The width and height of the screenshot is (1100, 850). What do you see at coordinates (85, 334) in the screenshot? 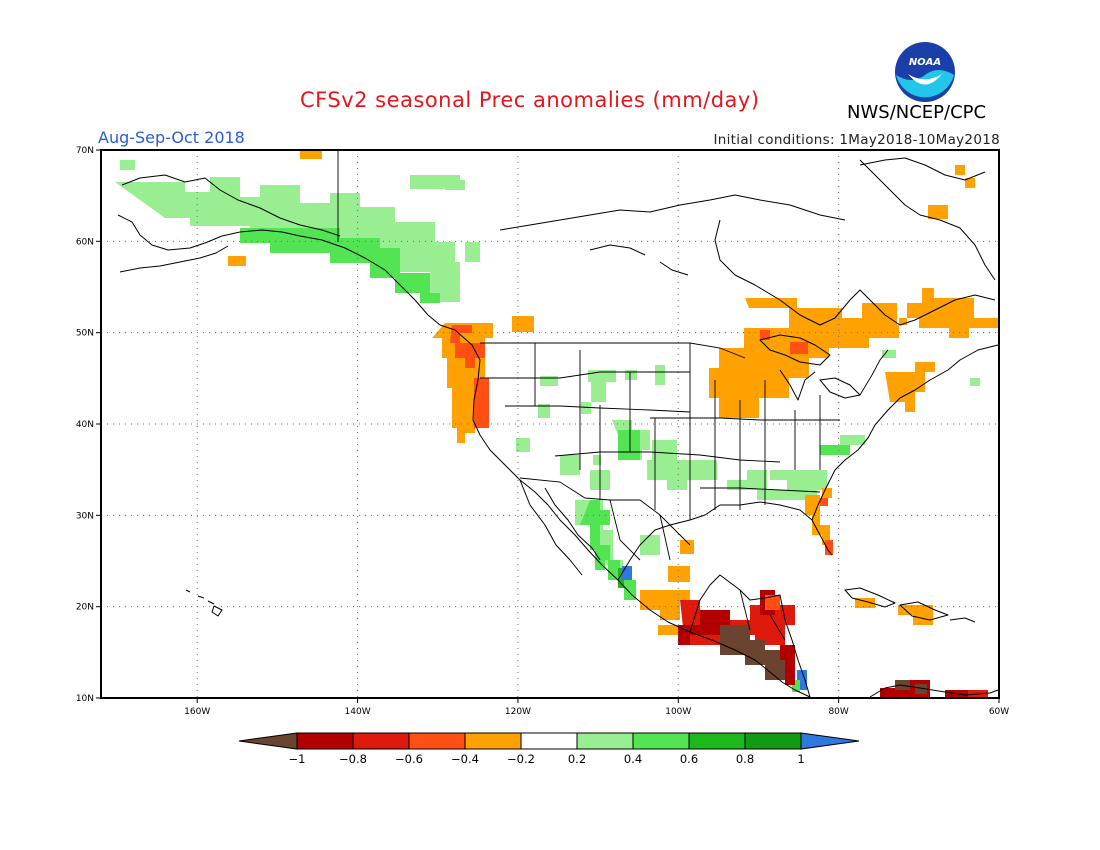
I see `lat-tick-label: 50N` at bounding box center [85, 334].